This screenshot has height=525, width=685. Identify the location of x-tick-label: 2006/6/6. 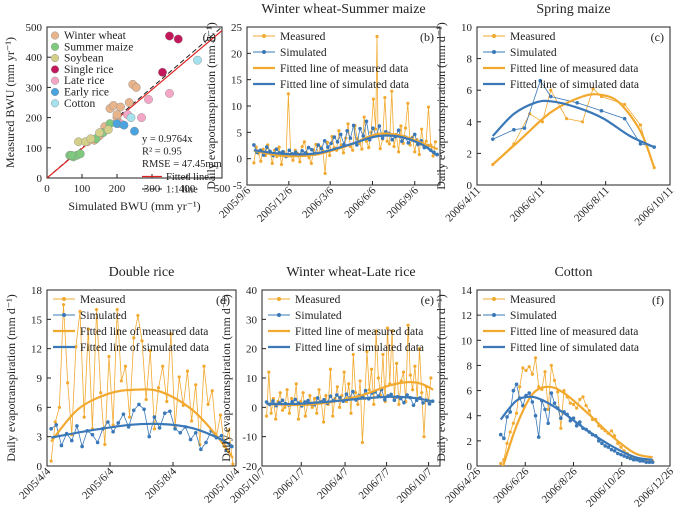
(360, 202).